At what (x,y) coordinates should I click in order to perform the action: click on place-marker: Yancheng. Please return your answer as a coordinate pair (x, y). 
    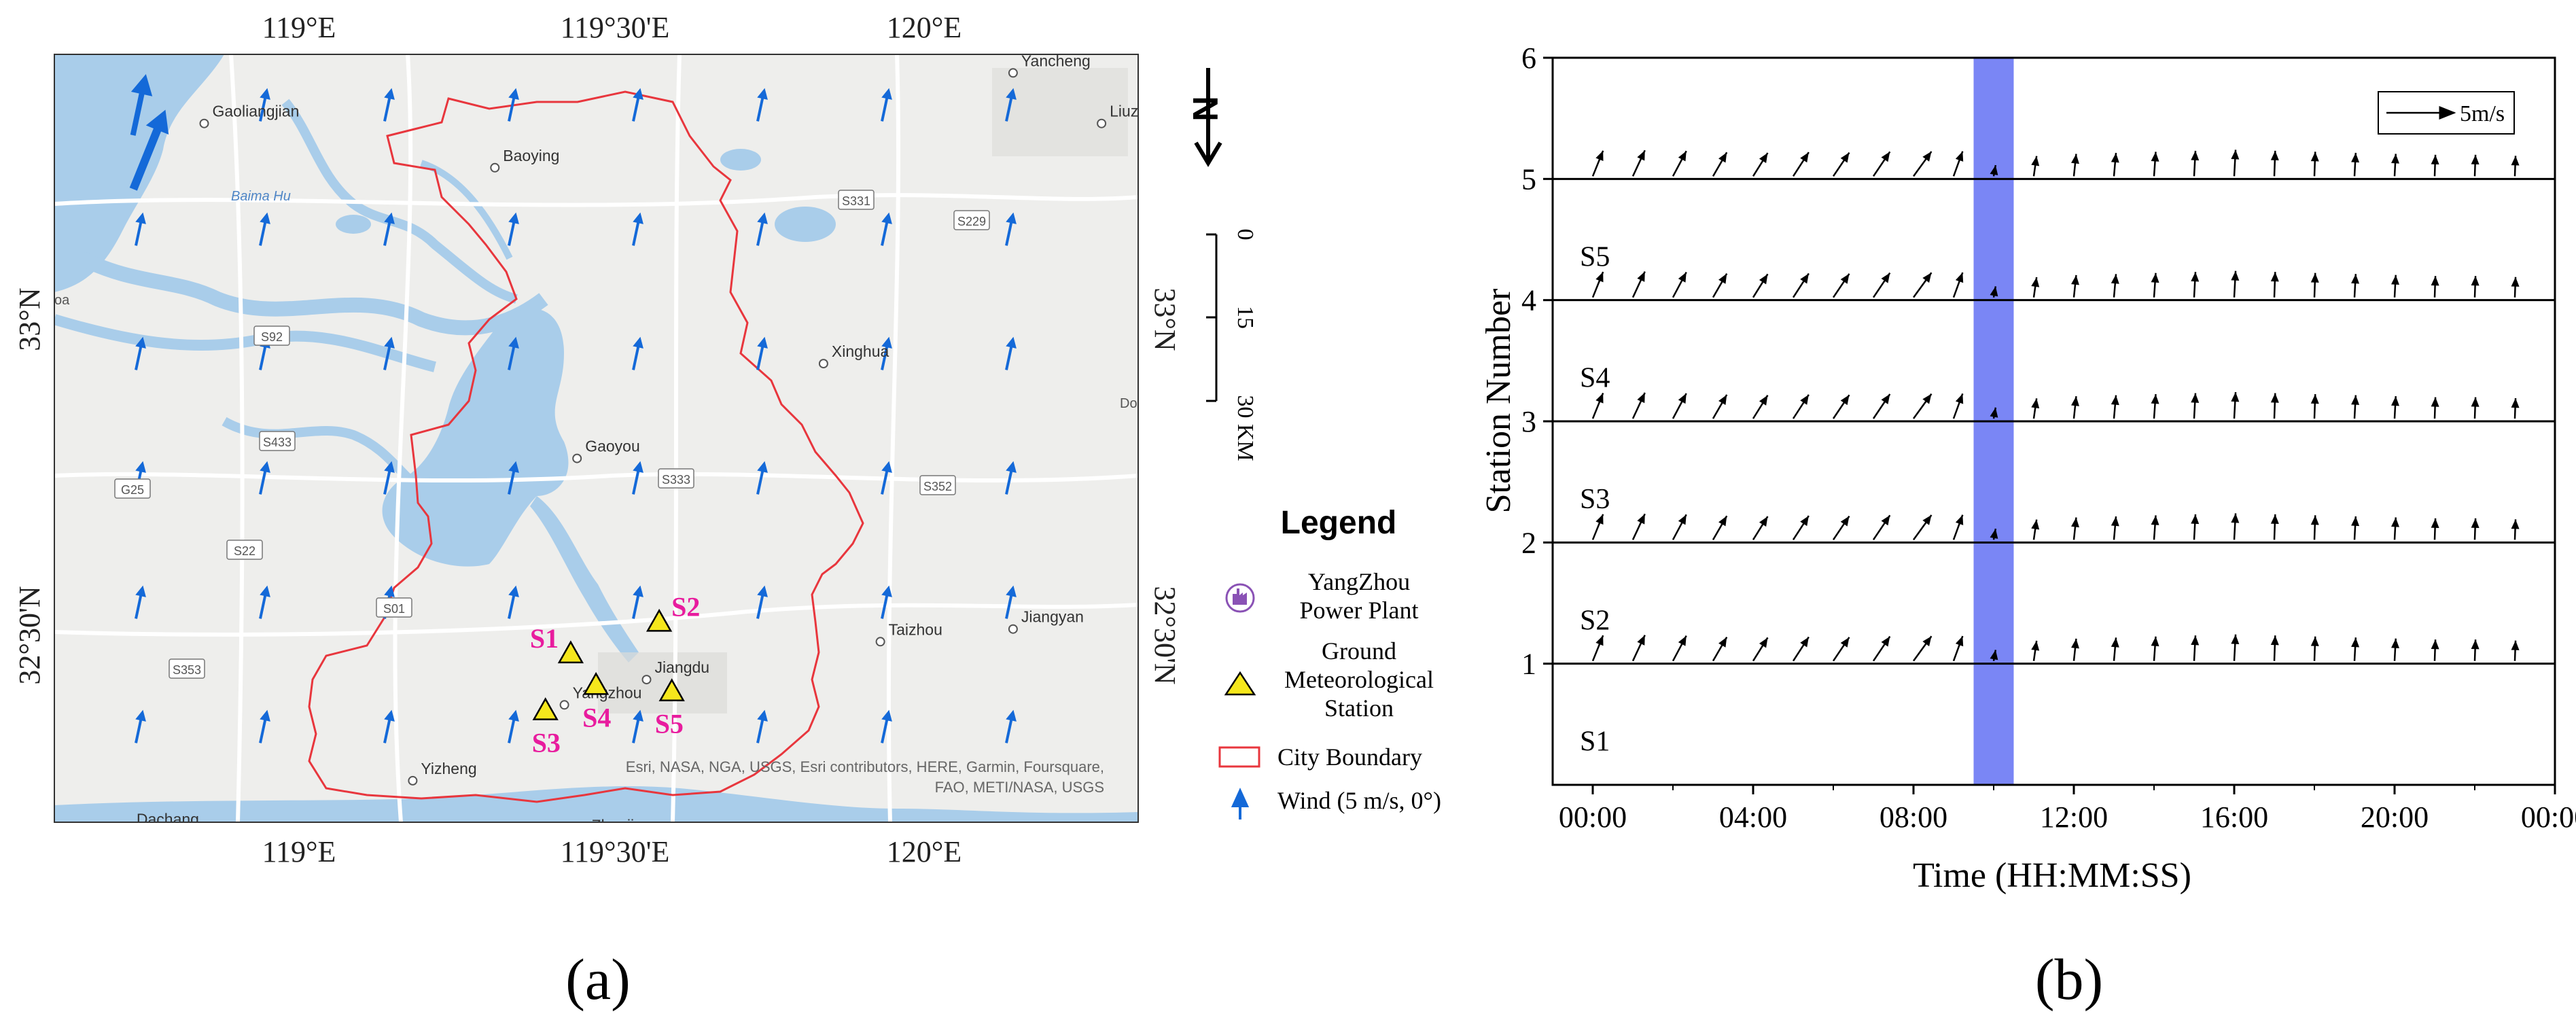
    Looking at the image, I should click on (1049, 66).